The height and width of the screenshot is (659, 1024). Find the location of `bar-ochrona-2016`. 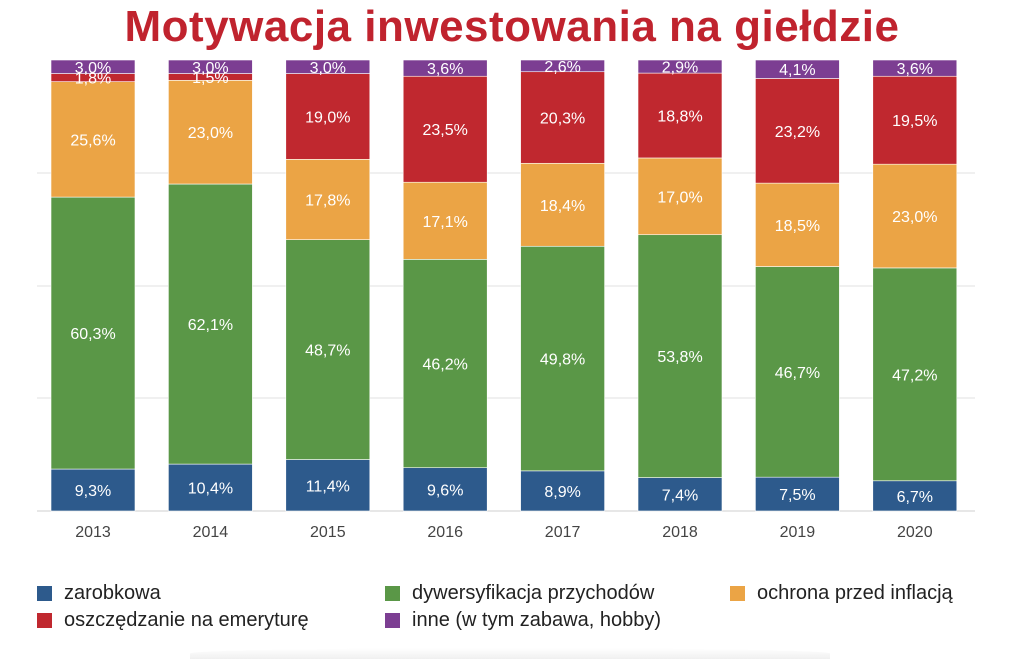

bar-ochrona-2016 is located at coordinates (445, 220).